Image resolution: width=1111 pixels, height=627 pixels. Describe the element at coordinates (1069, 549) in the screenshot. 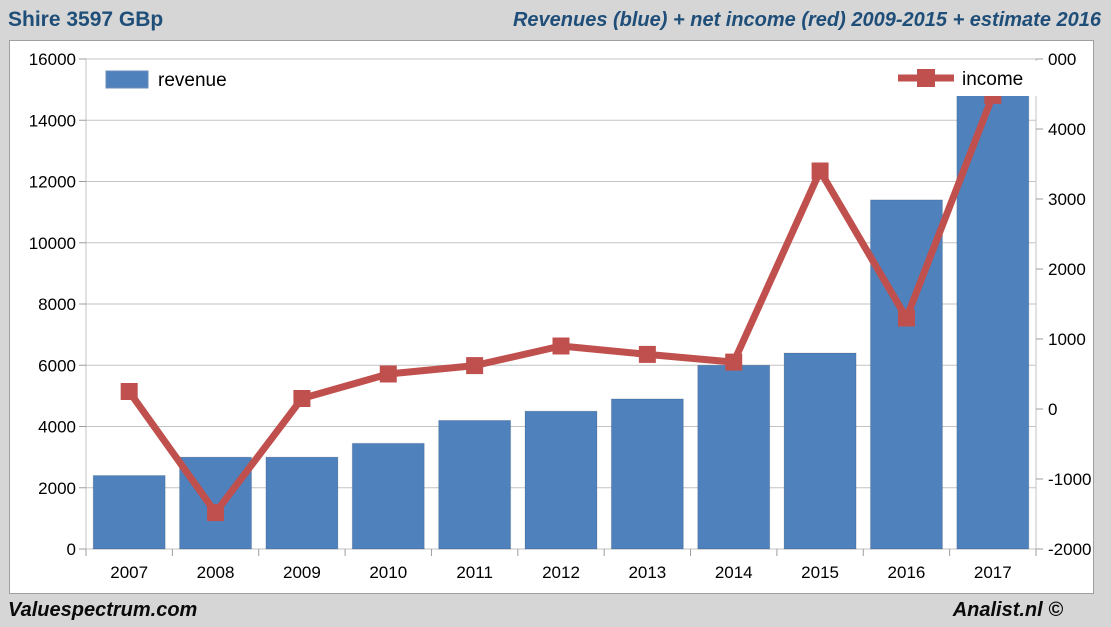

I see `right-axis-tick-label: -2000` at that location.